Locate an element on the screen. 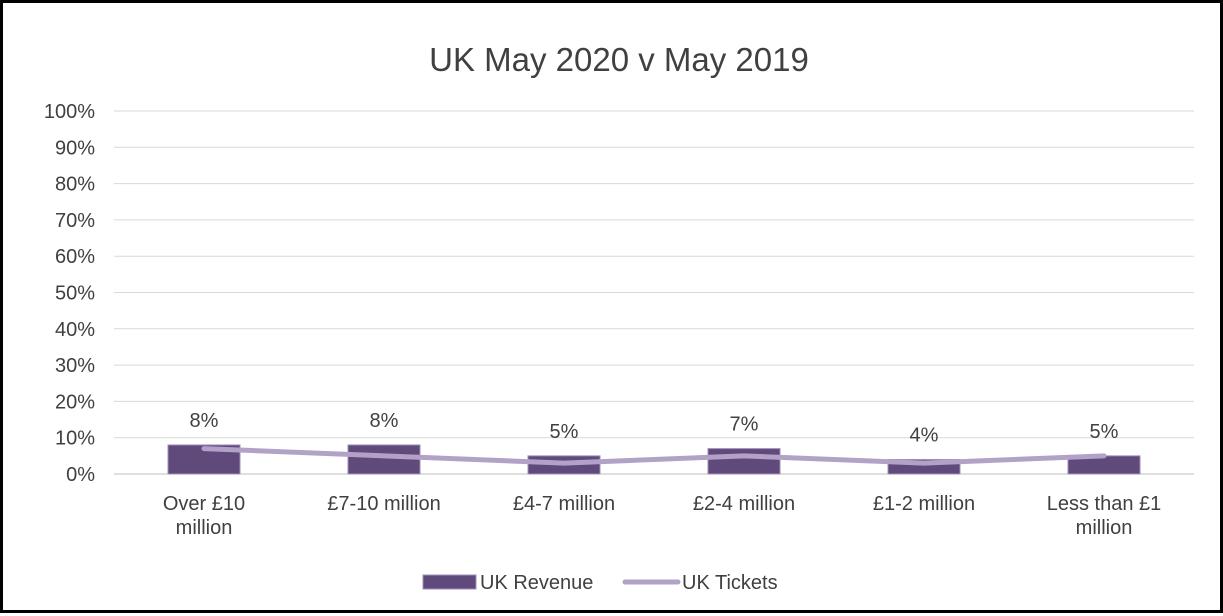 The width and height of the screenshot is (1223, 616). data-label: 7% is located at coordinates (744, 425).